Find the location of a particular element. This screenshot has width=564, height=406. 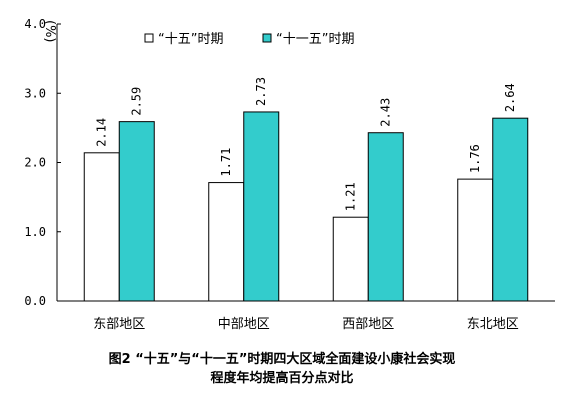

legend-label: “十五”时期 is located at coordinates (190, 39).